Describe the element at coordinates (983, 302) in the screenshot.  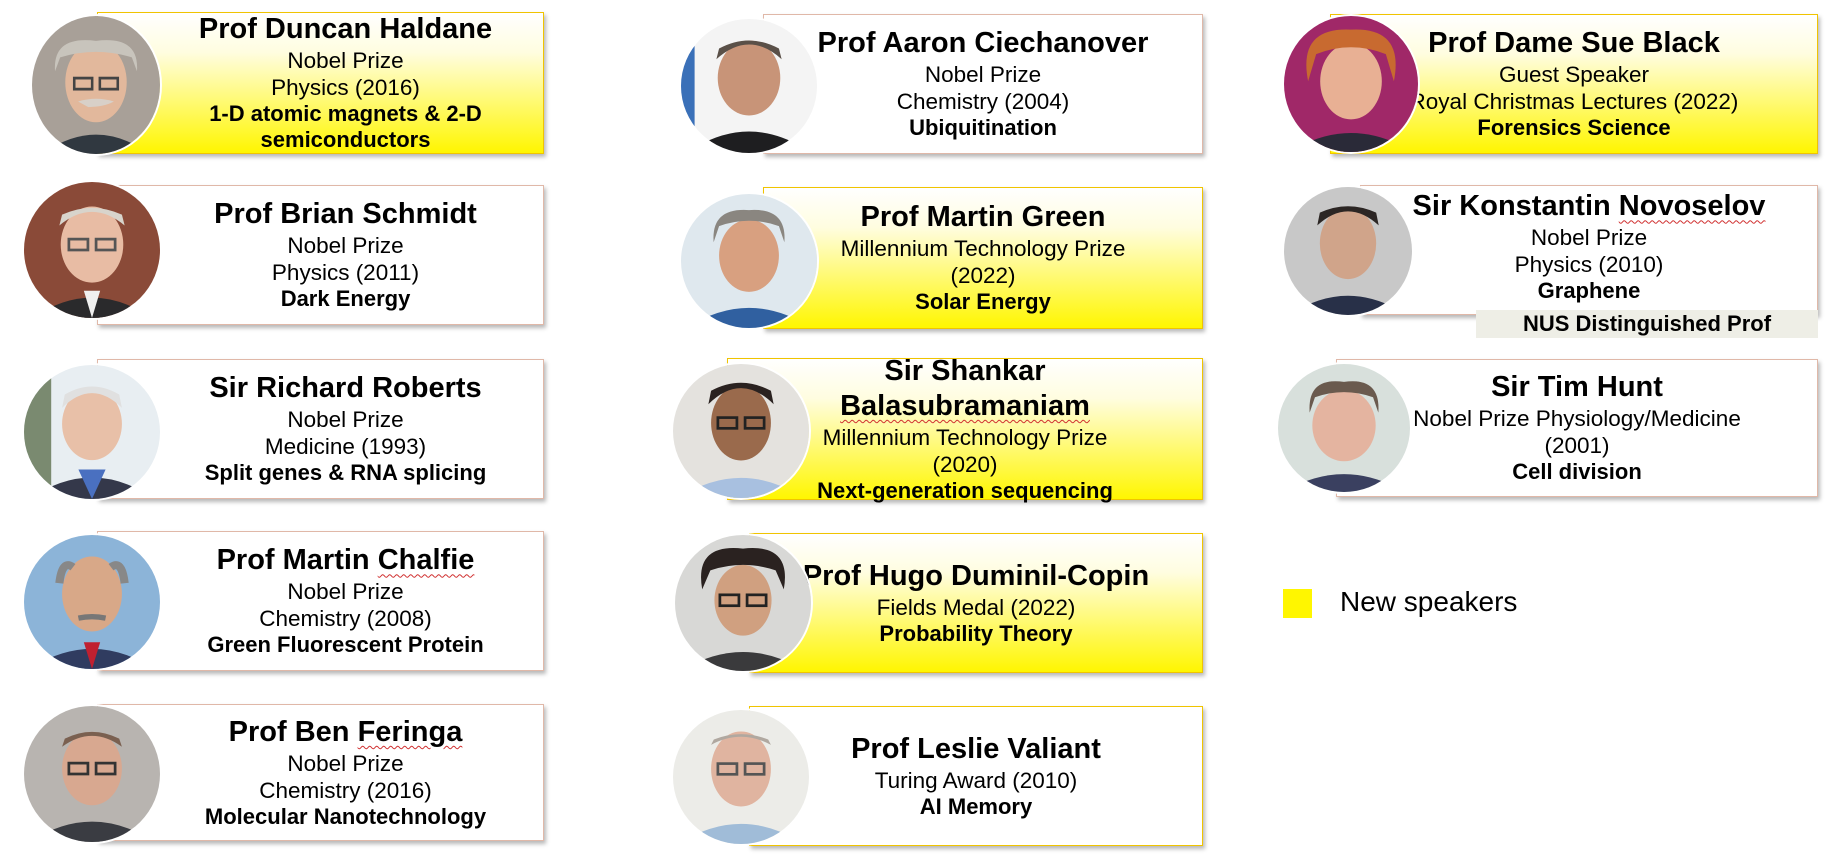
I see `speaker-topic: Solar Energy` at that location.